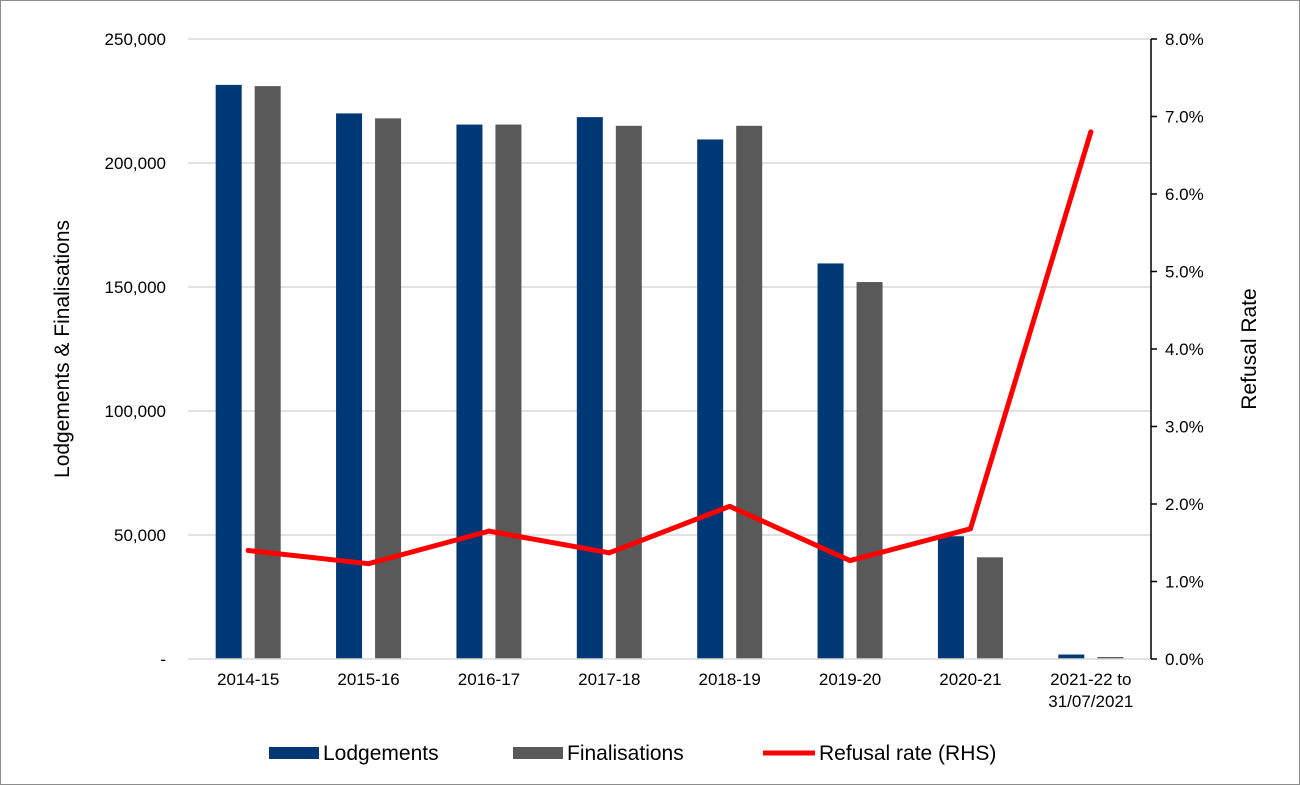  What do you see at coordinates (62, 349) in the screenshot?
I see `left-axis-title: Lodgements & Finalisations` at bounding box center [62, 349].